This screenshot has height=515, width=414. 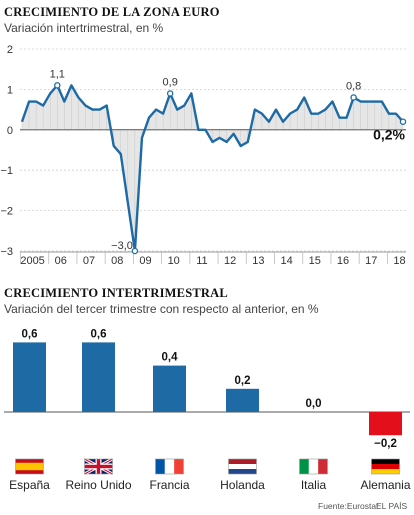 I want to click on country-label: Holanda, so click(x=242, y=485).